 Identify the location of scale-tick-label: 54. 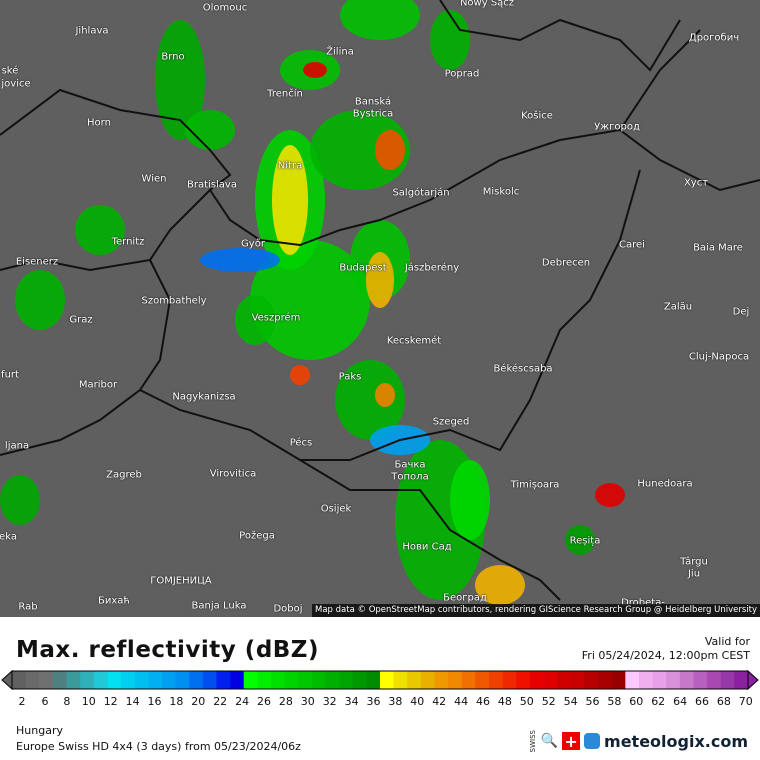
(570, 701).